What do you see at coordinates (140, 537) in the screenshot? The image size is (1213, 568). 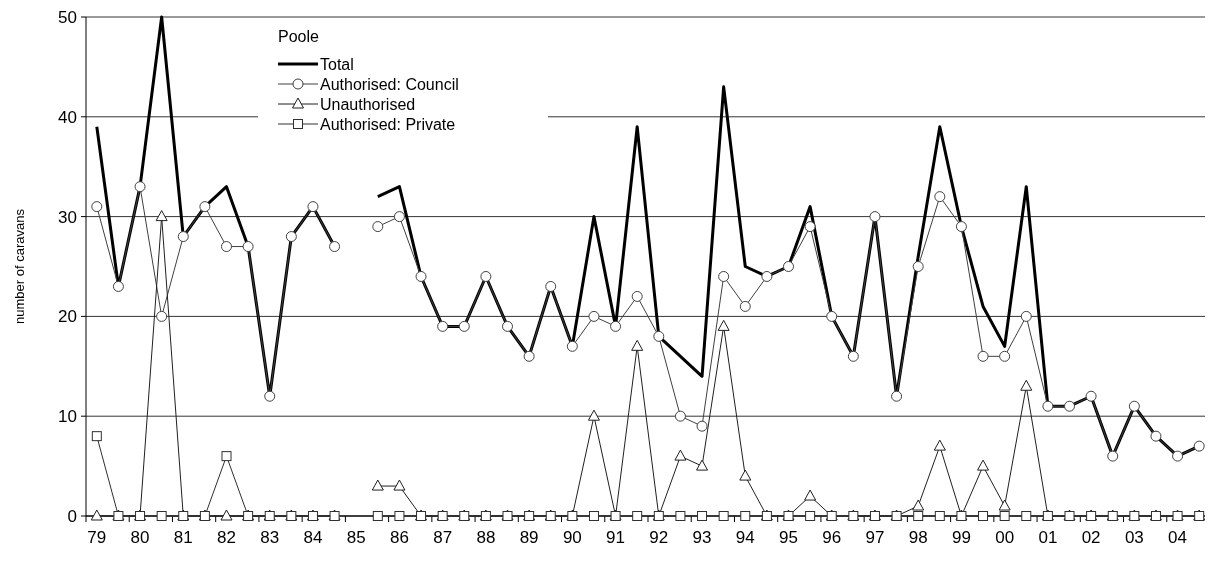 I see `x-tick-label: 80` at bounding box center [140, 537].